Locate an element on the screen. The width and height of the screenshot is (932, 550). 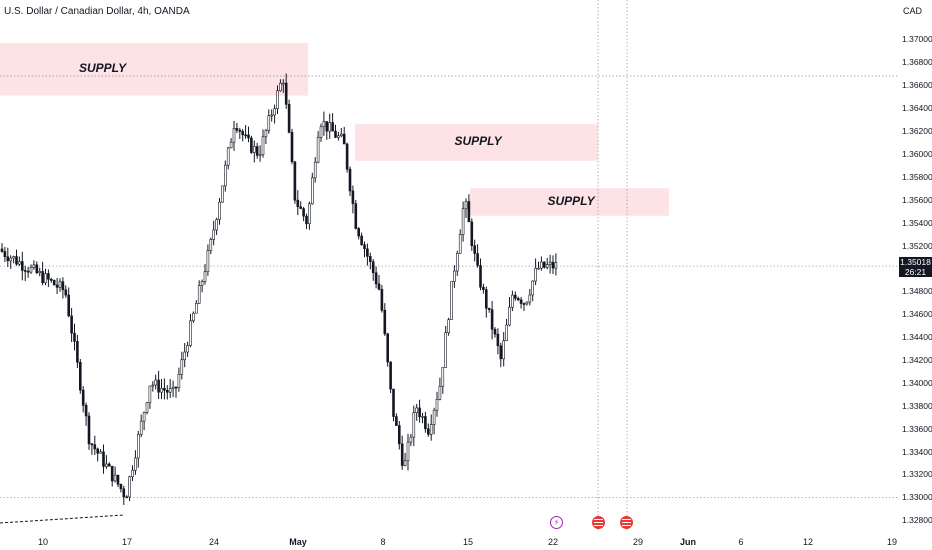
lightning-event-icon: ⚡ is located at coordinates (556, 522).